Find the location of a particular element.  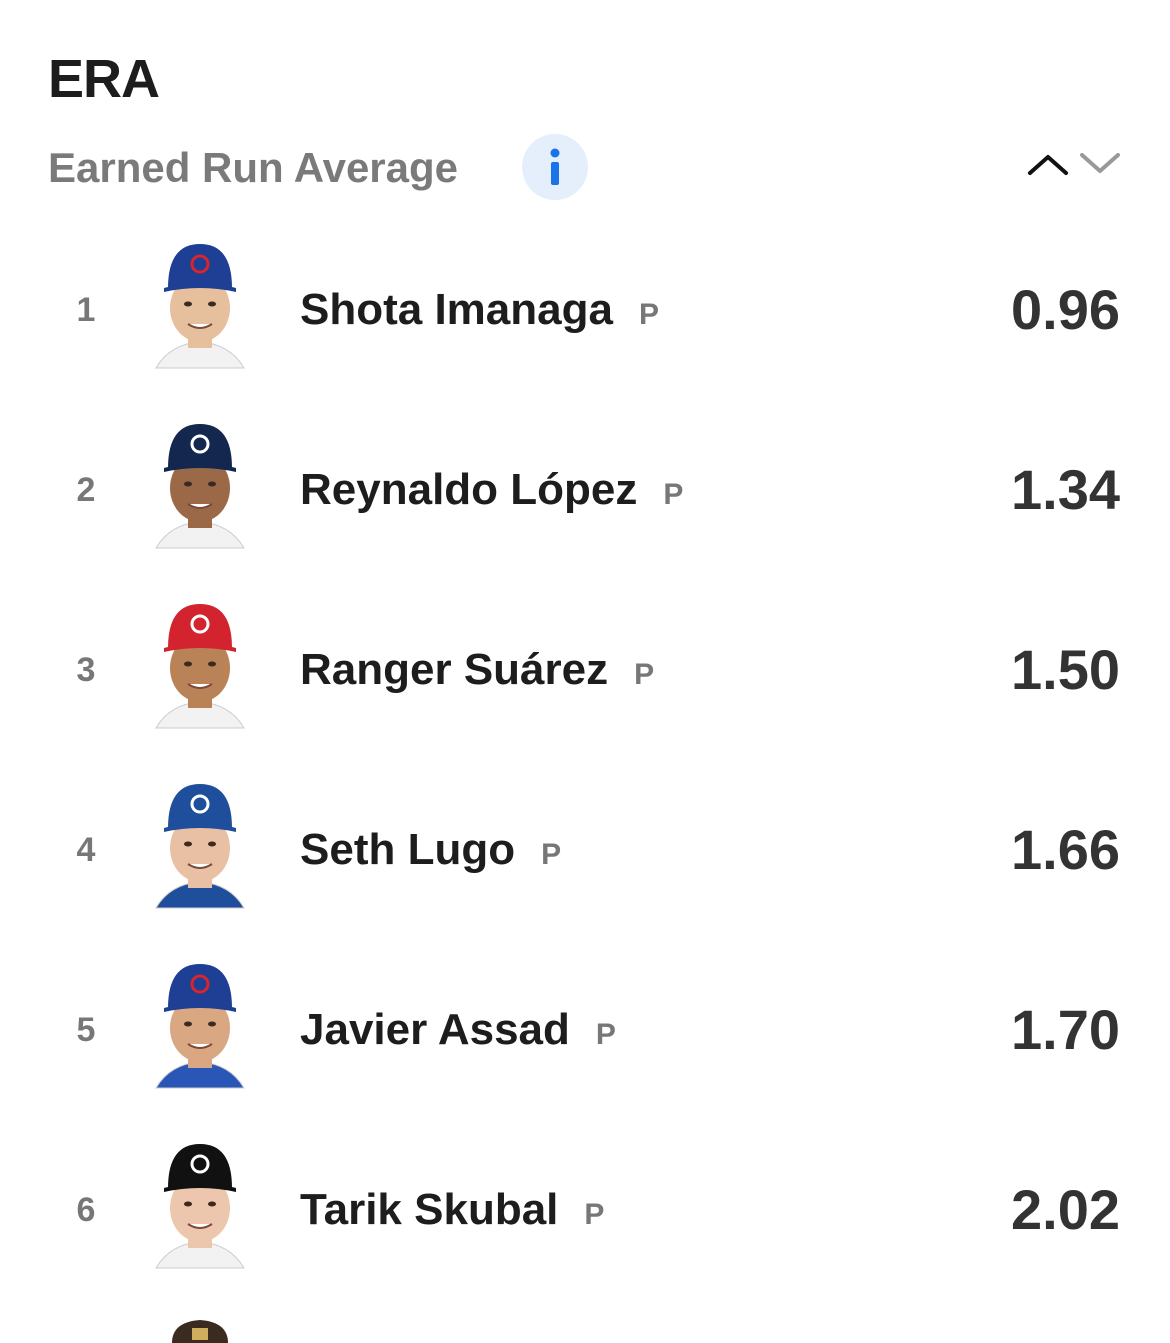

stat-value: 1.66 is located at coordinates (1065, 849).